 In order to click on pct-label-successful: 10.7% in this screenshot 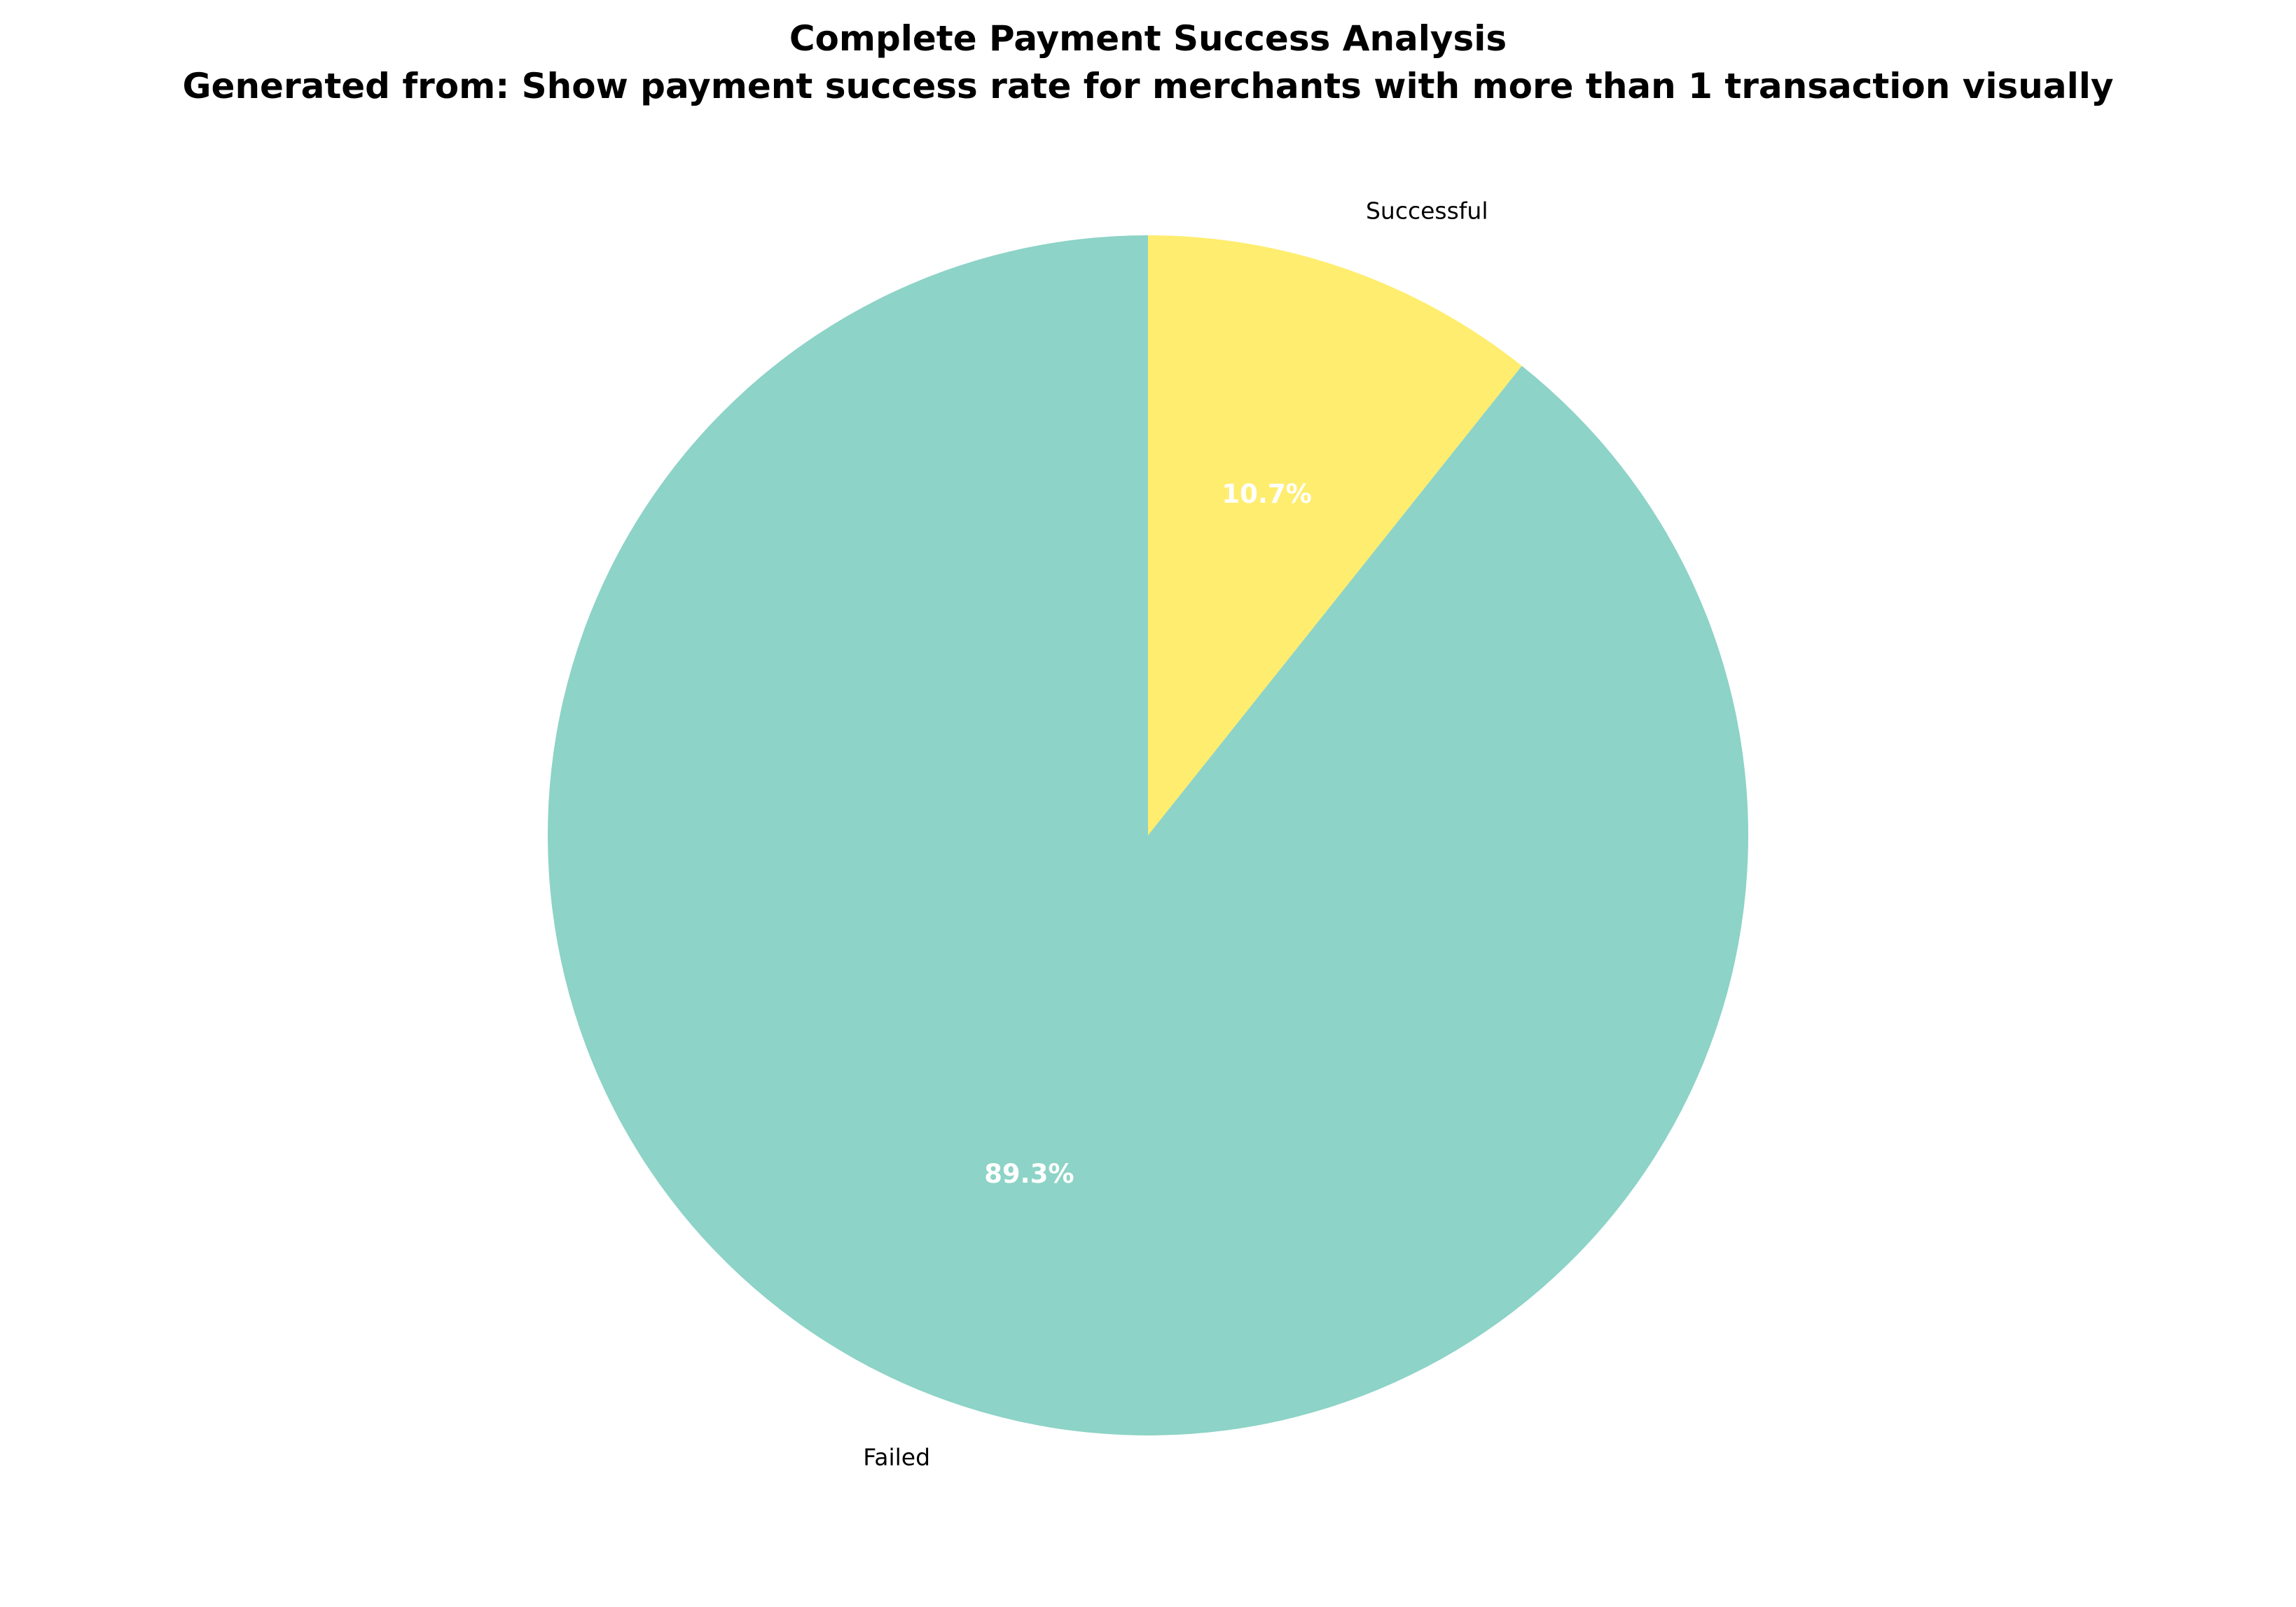, I will do `click(1266, 494)`.